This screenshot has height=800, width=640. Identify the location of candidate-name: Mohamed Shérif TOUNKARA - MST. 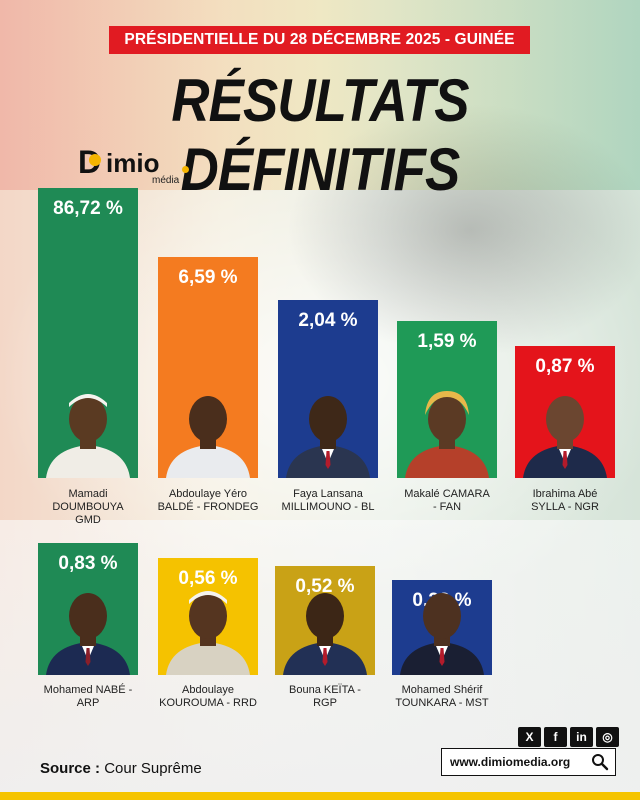
(442, 697).